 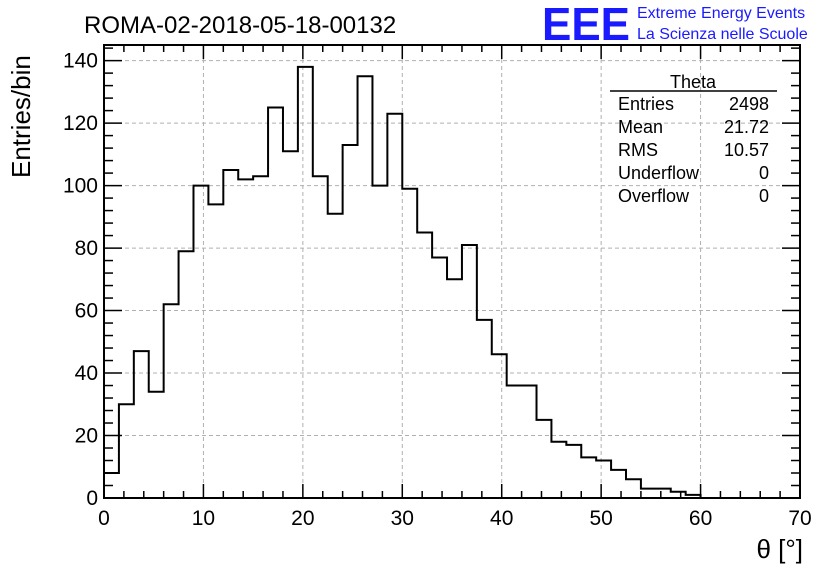 What do you see at coordinates (402, 518) in the screenshot?
I see `x-tick-label: 30` at bounding box center [402, 518].